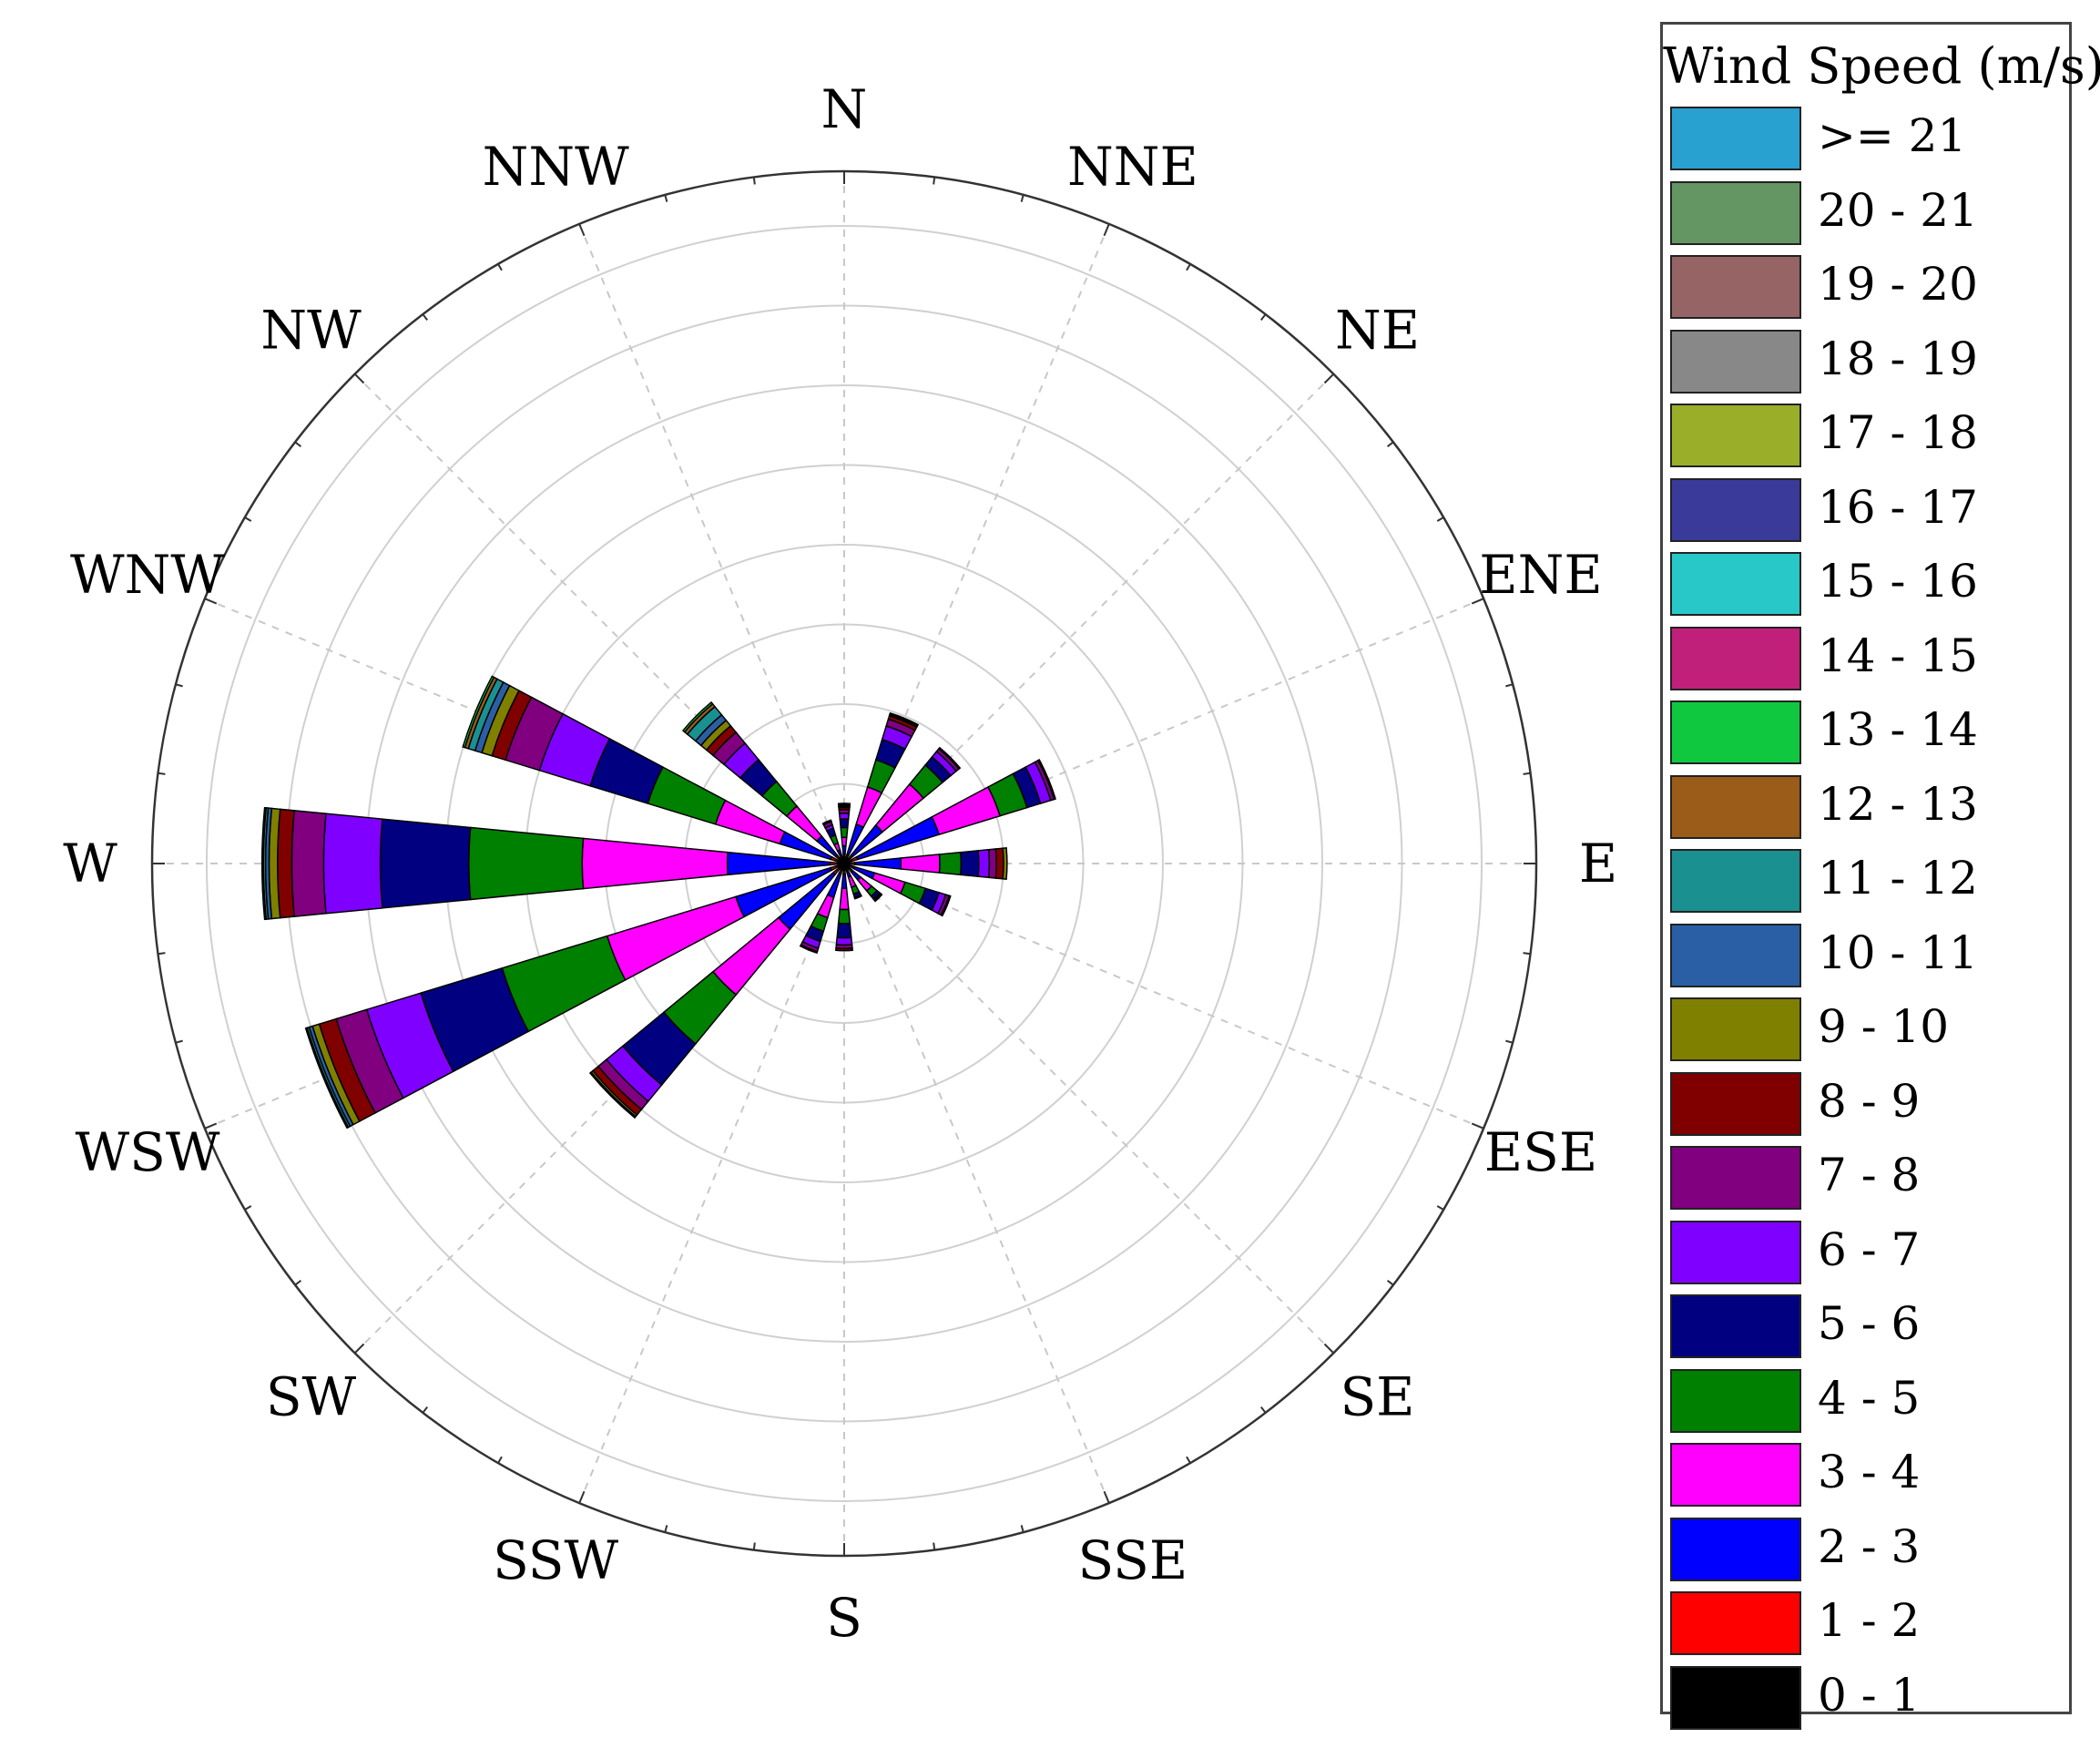 The image size is (2100, 1738). I want to click on legend-item: 12 - 13, so click(1866, 807).